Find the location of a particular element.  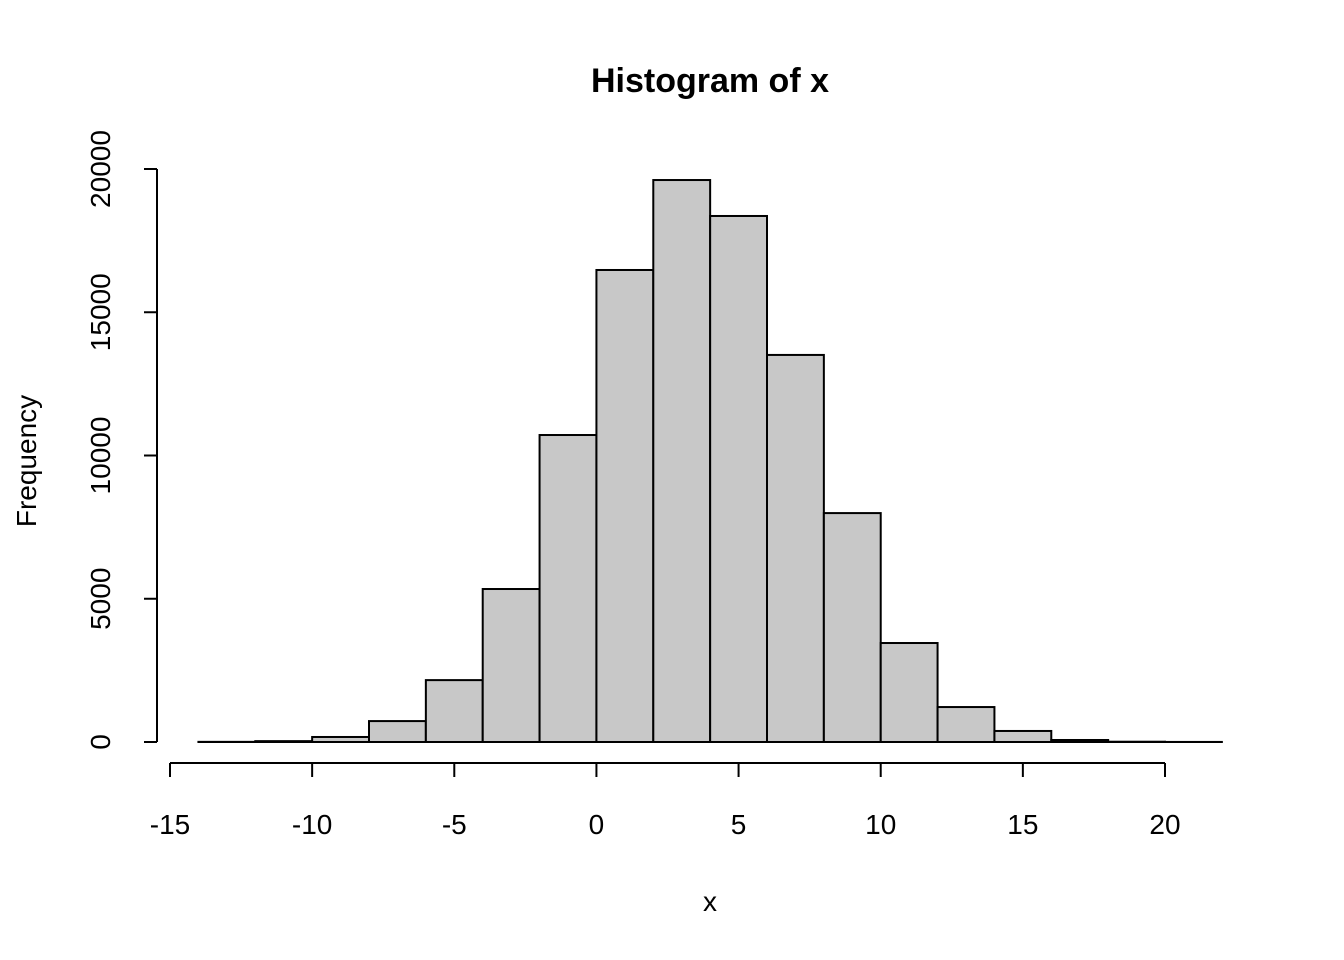

x-axis-label: x is located at coordinates (710, 901).